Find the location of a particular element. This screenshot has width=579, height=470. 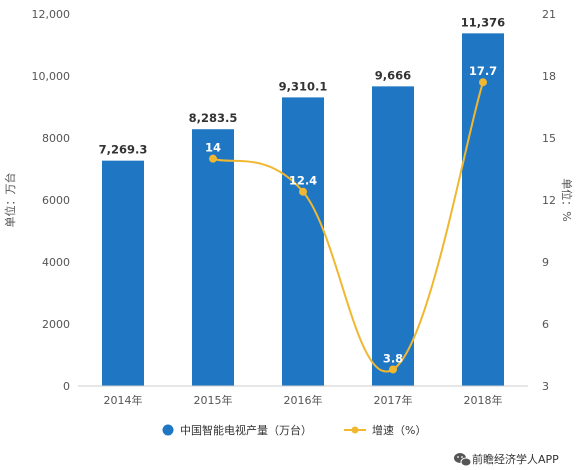

x-axis-ticks: 2014年 2015年 2016年 2017年 2018年 is located at coordinates (303, 400).